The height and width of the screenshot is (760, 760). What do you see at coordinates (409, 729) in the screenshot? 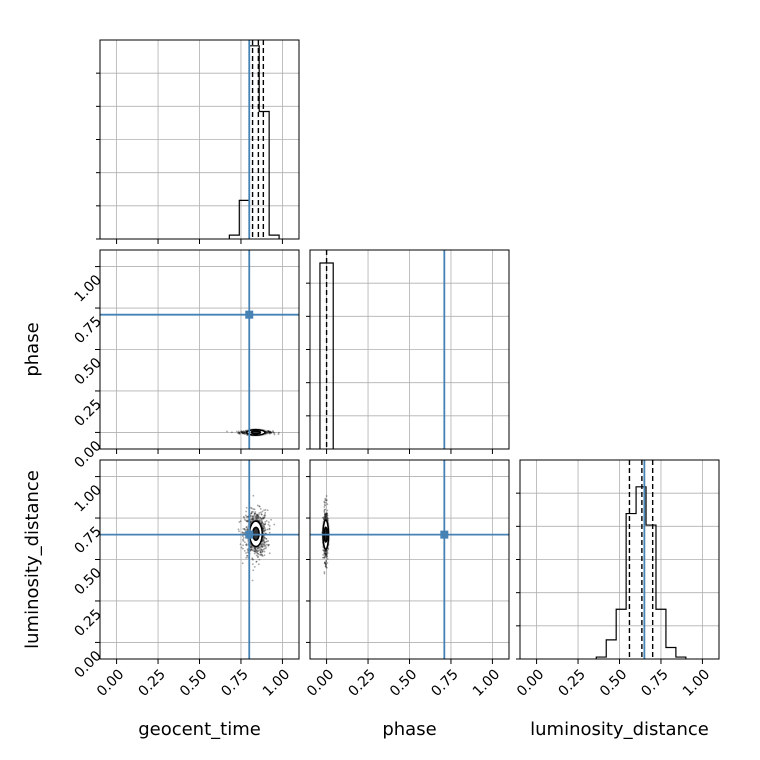
I see `x-axis-label-phase: phase` at bounding box center [409, 729].